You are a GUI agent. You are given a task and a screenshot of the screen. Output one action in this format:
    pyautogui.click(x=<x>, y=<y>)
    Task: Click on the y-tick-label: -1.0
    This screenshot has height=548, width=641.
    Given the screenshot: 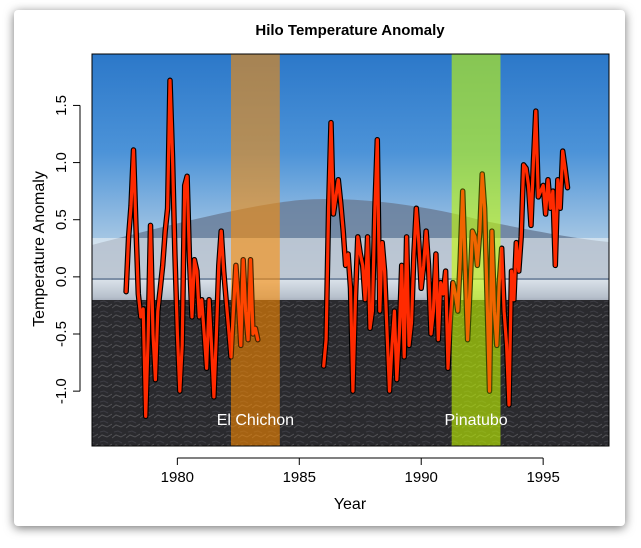 What is the action you would take?
    pyautogui.click(x=61, y=391)
    